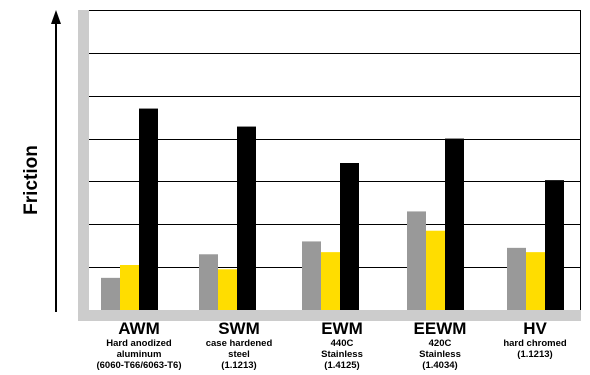 The image size is (590, 375). I want to click on bottom-axis-band, so click(329, 315).